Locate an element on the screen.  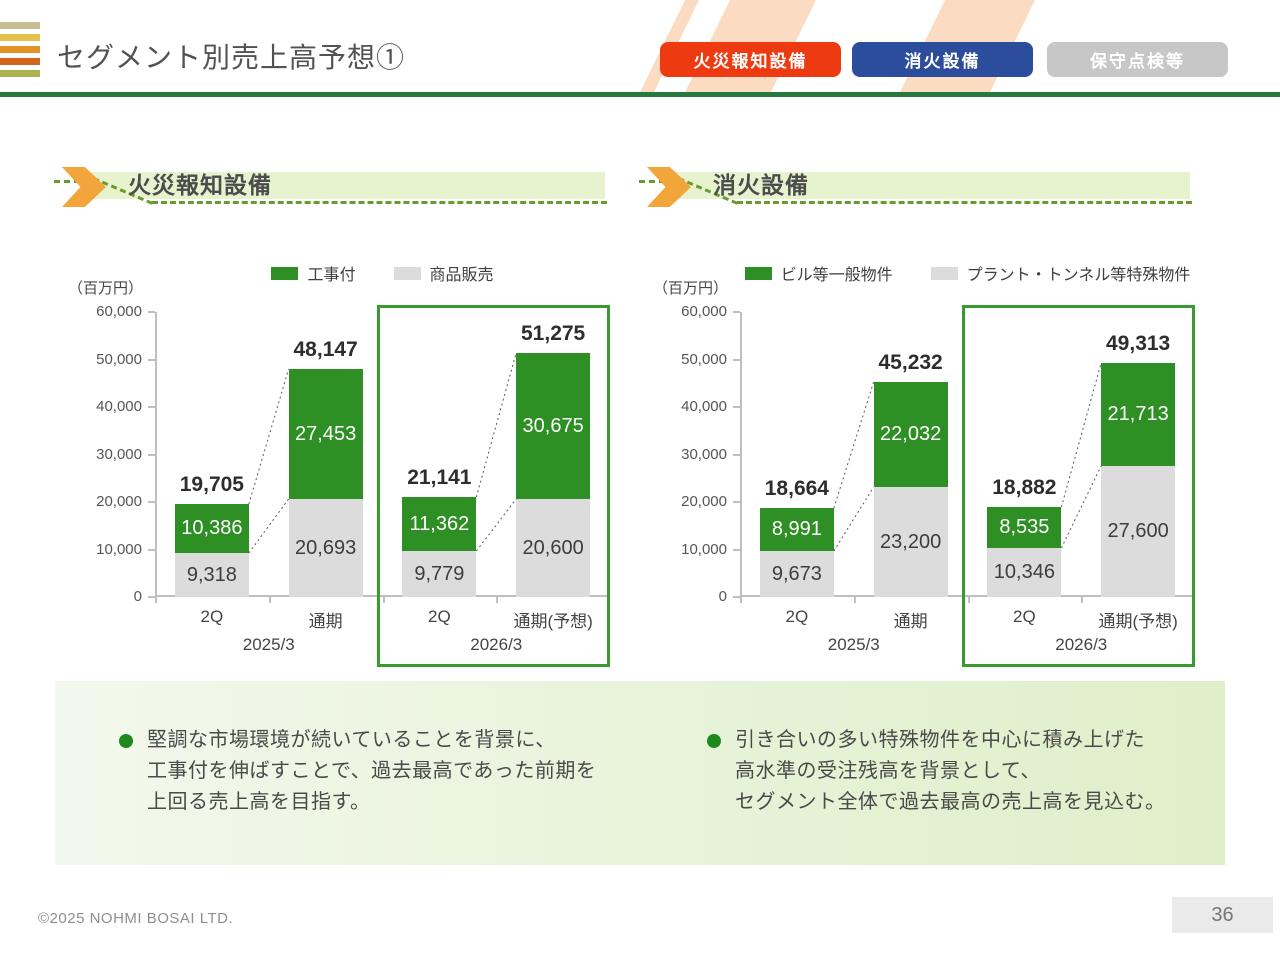
legend-item: 商品販売 is located at coordinates (443, 273).